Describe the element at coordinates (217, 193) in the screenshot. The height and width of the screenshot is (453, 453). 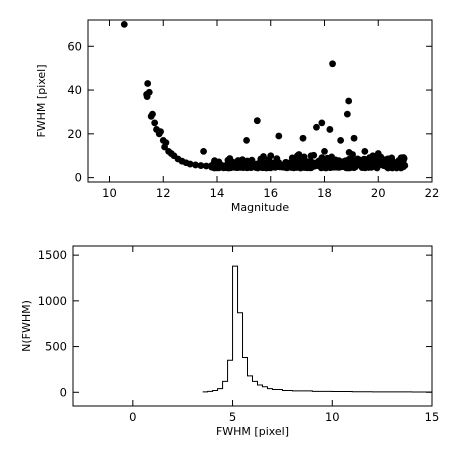
I see `x-tick-label: 14` at that location.